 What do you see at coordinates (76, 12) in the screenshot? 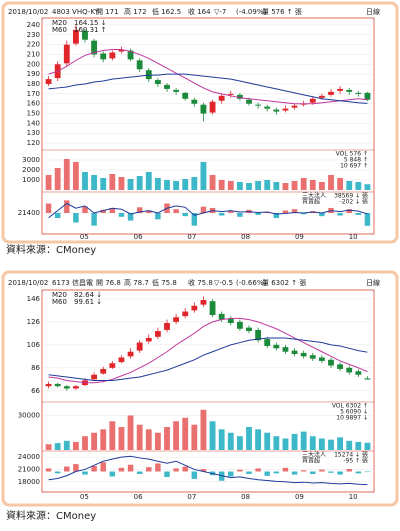
I see `header-stock: 4803 VHQ-KY` at bounding box center [76, 12].